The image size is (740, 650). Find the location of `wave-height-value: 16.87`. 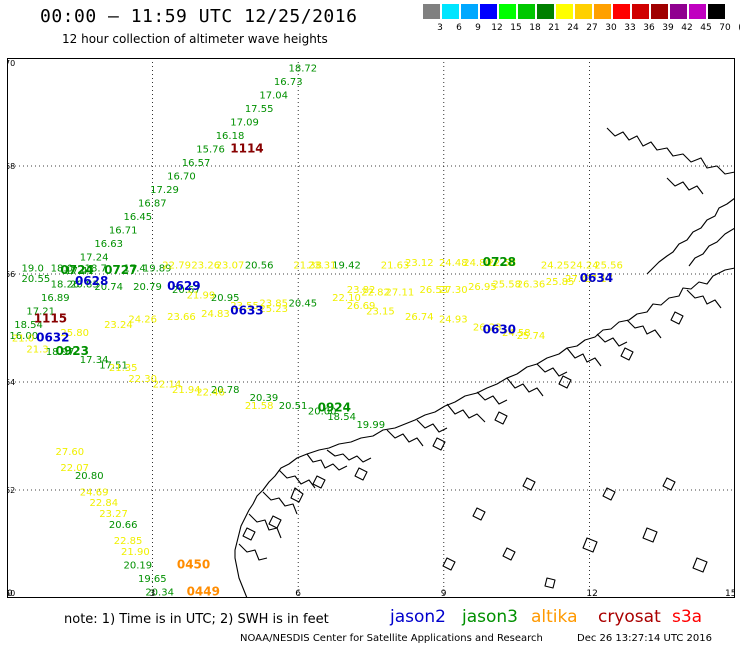

wave-height-value: 16.87 is located at coordinates (152, 204).